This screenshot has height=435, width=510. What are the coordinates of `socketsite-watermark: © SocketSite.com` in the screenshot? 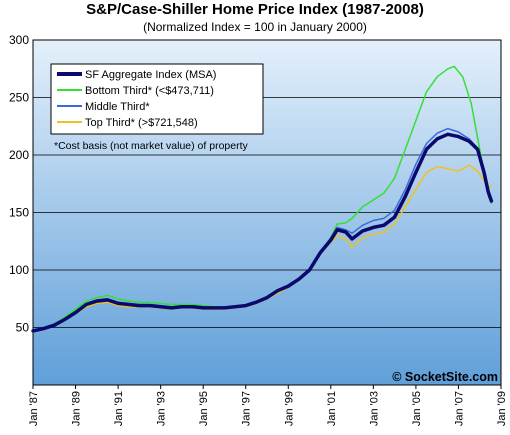 It's located at (445, 377).